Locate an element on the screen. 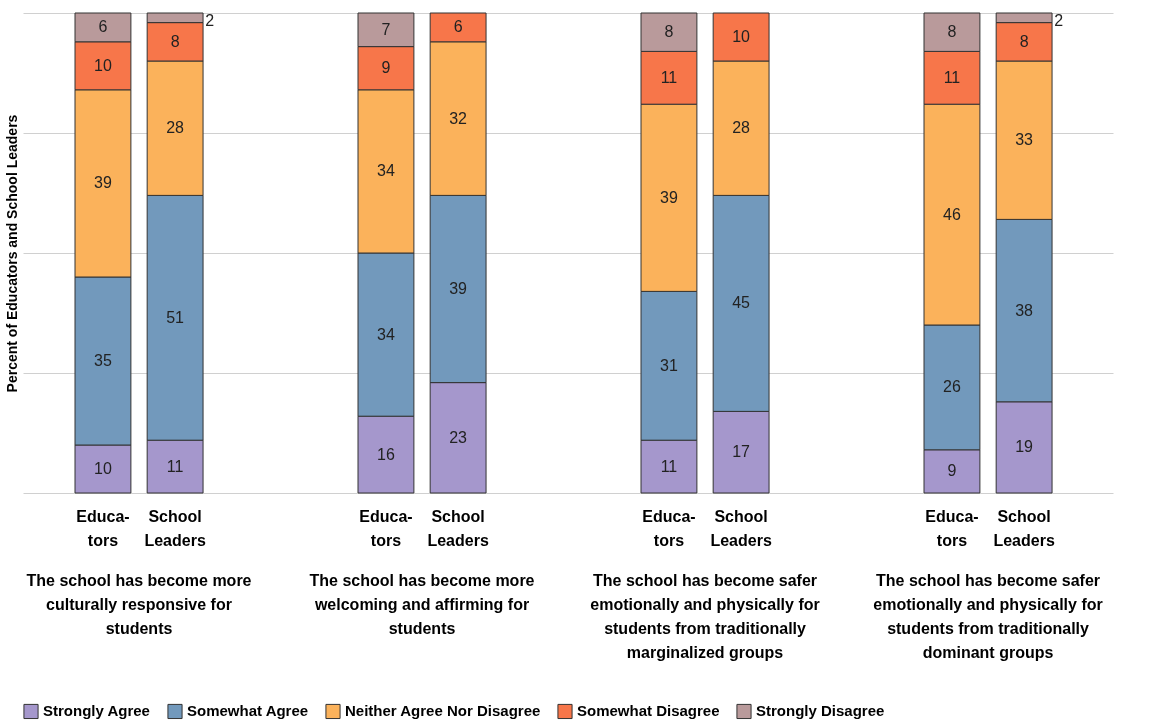 This screenshot has height=728, width=1166. legend-label: Strongly Agree is located at coordinates (96, 711).